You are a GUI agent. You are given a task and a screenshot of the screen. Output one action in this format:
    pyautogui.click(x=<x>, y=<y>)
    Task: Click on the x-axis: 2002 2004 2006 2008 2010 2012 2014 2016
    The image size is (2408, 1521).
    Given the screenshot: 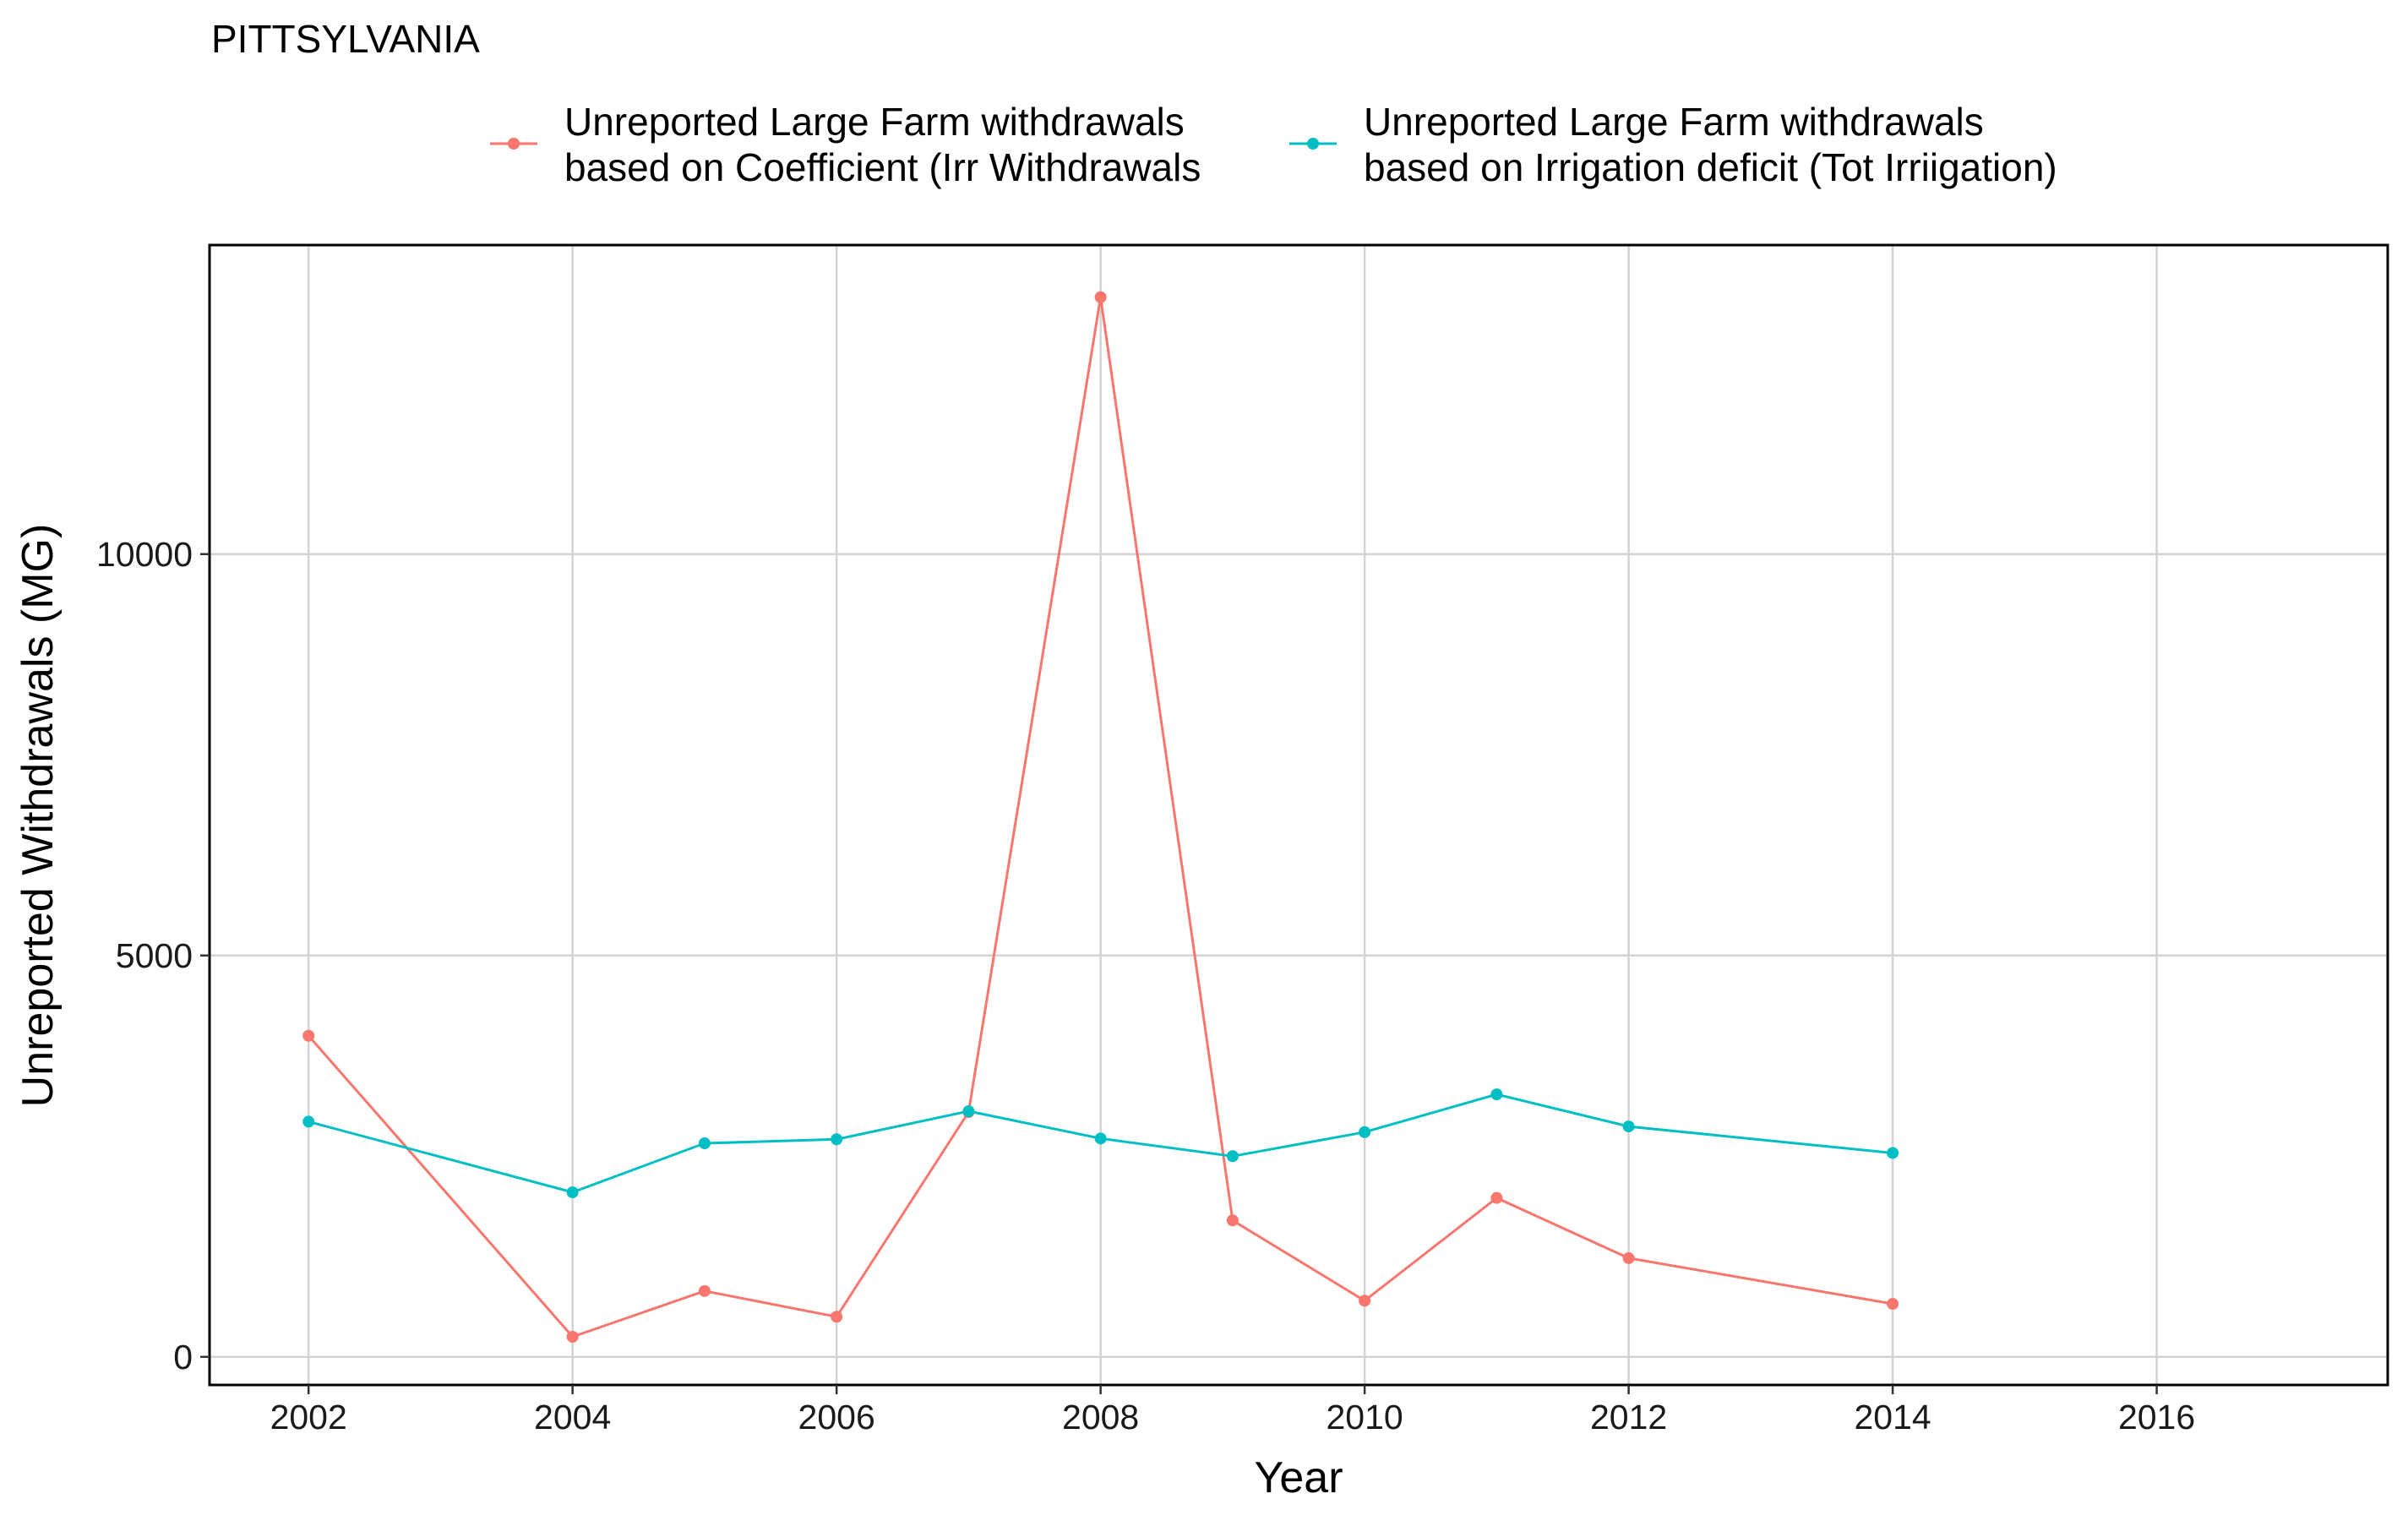 What is the action you would take?
    pyautogui.click(x=1232, y=1410)
    